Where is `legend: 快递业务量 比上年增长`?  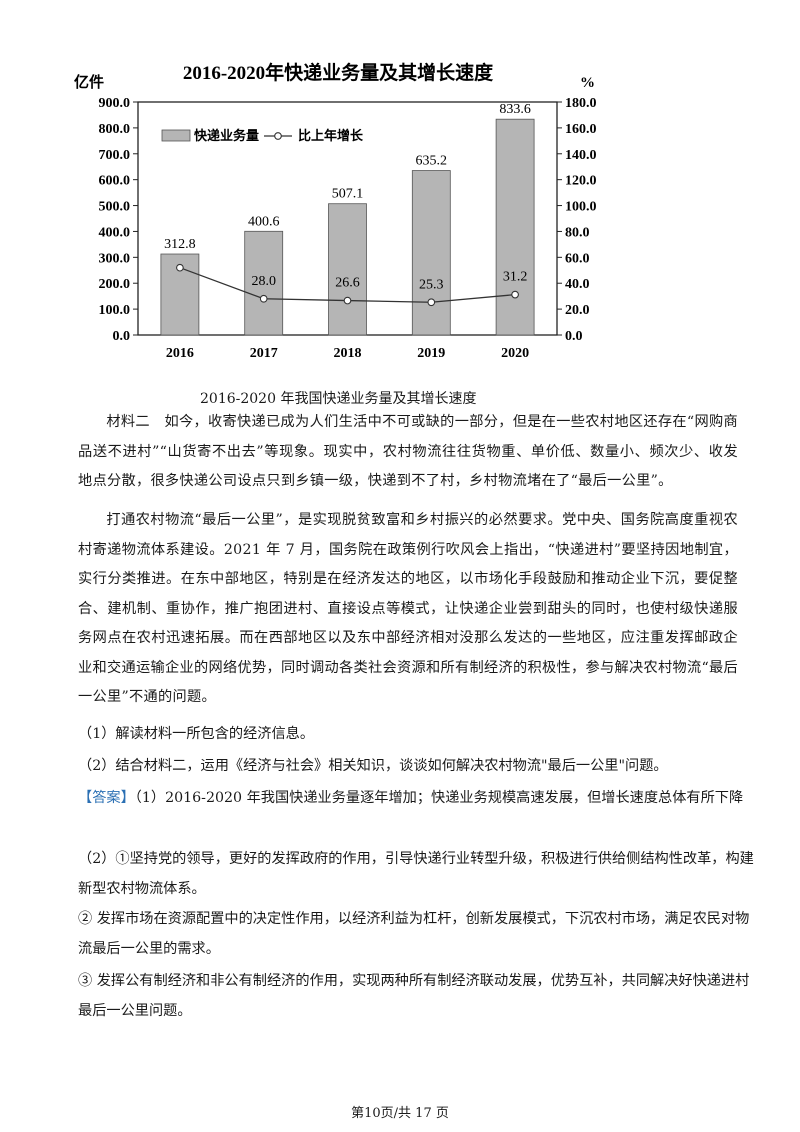 legend: 快递业务量 比上年增长 is located at coordinates (262, 135).